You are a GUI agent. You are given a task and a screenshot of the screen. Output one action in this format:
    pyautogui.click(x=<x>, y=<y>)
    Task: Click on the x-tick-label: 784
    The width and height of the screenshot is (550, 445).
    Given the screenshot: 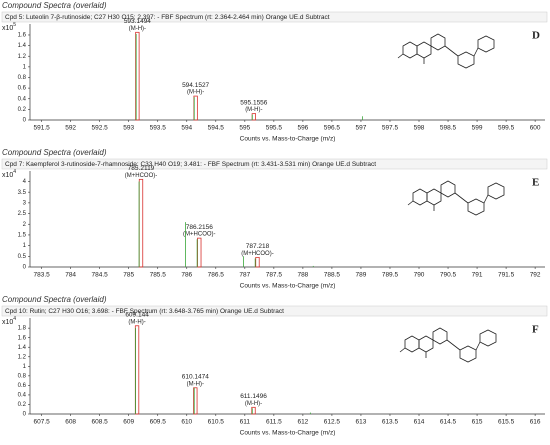 What is the action you would take?
    pyautogui.click(x=70, y=275)
    